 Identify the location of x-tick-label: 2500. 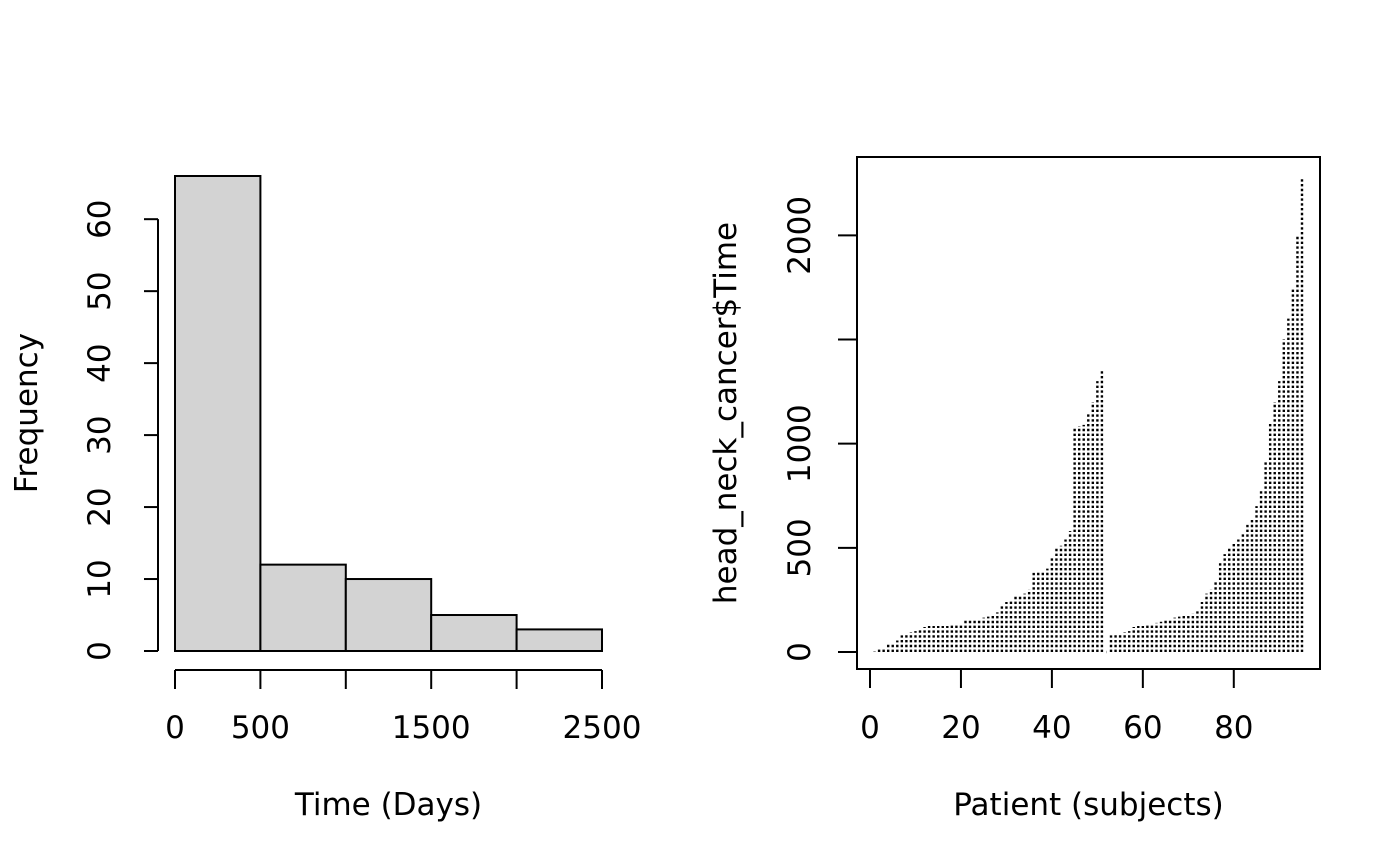
(602, 728).